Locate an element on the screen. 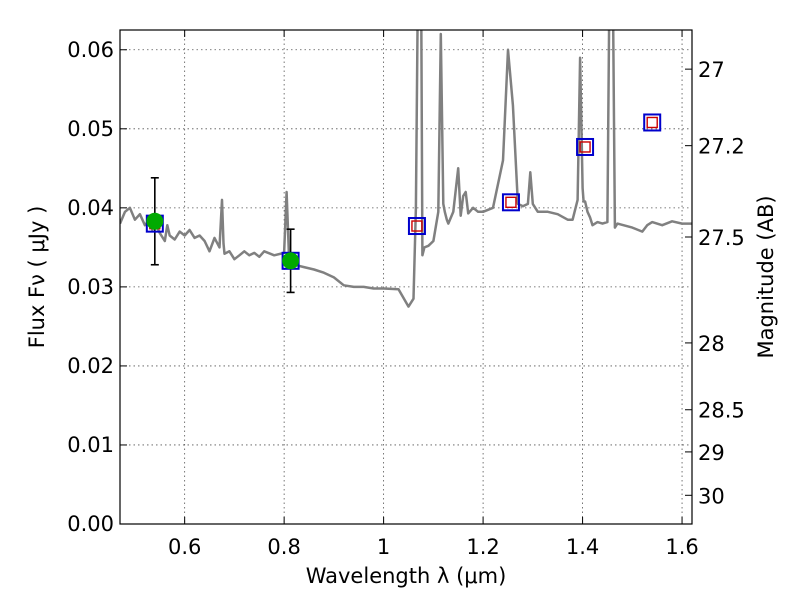 This screenshot has height=600, width=800. x-tick-label: 0.8 is located at coordinates (283, 547).